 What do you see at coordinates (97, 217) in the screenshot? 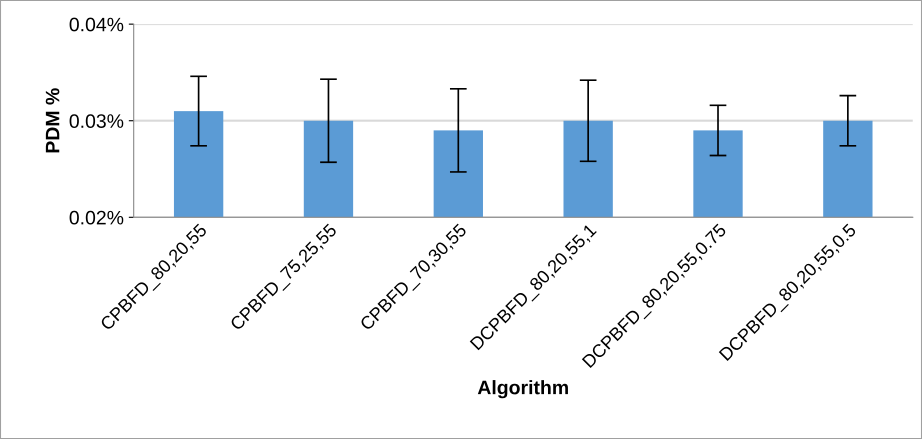
I see `y-tick-label: 0.02%` at bounding box center [97, 217].